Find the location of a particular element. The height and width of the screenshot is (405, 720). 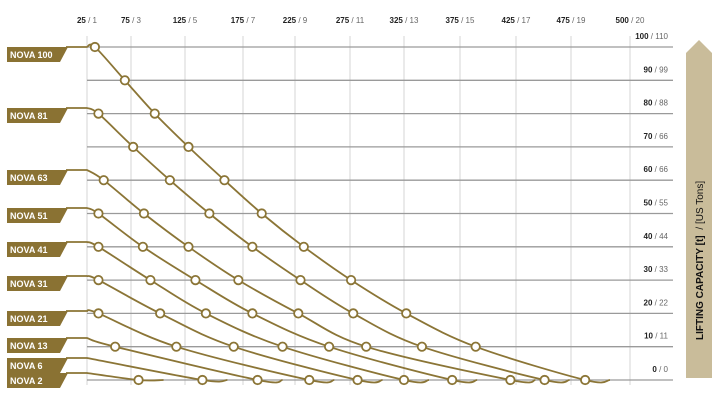

x-tick-meters: 475 is located at coordinates (564, 20).